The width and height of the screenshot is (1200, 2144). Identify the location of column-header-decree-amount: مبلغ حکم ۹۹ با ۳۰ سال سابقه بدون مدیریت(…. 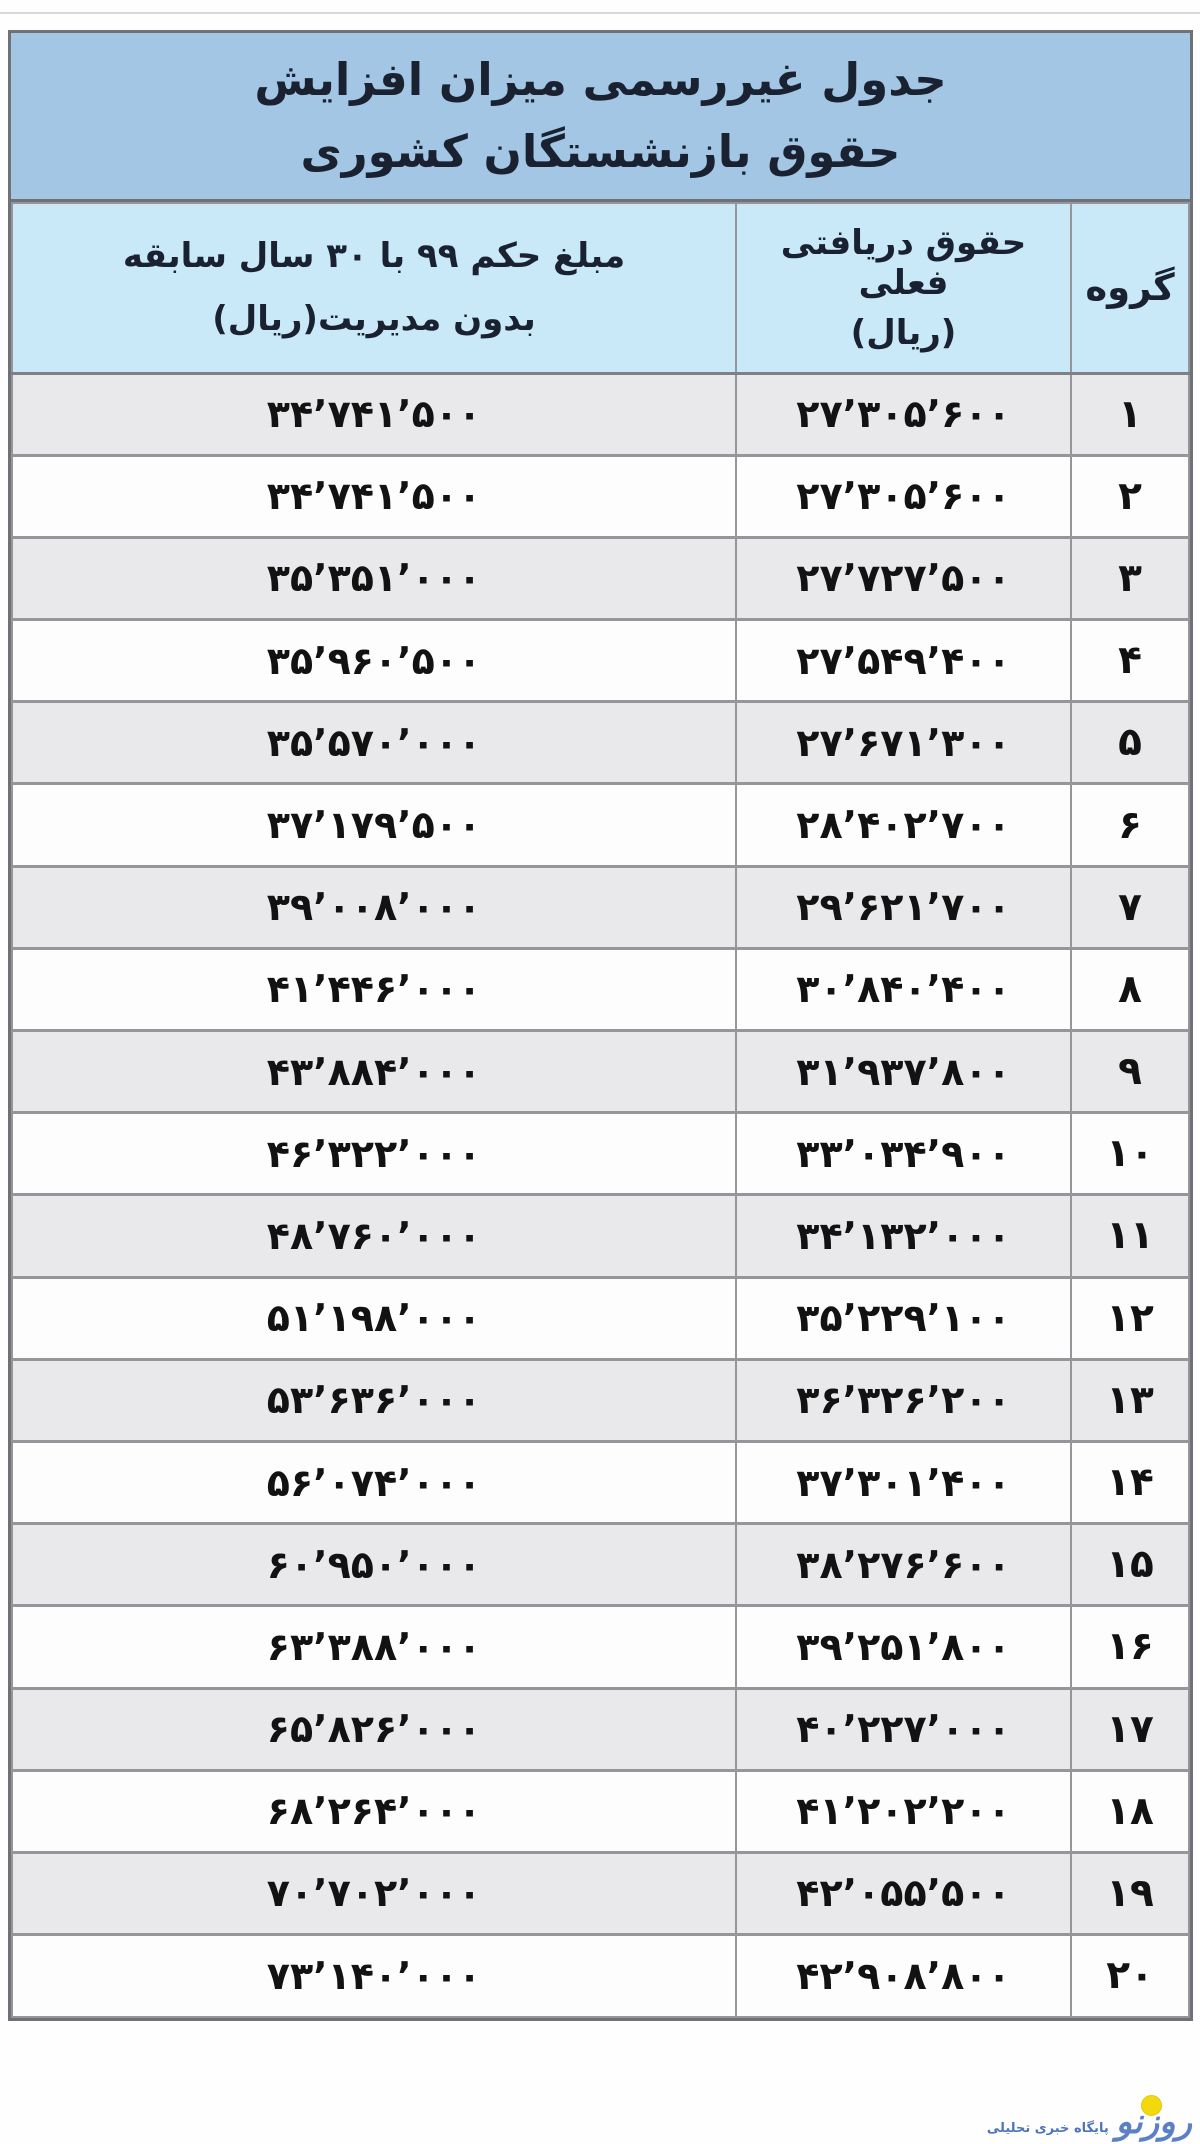
(374, 288).